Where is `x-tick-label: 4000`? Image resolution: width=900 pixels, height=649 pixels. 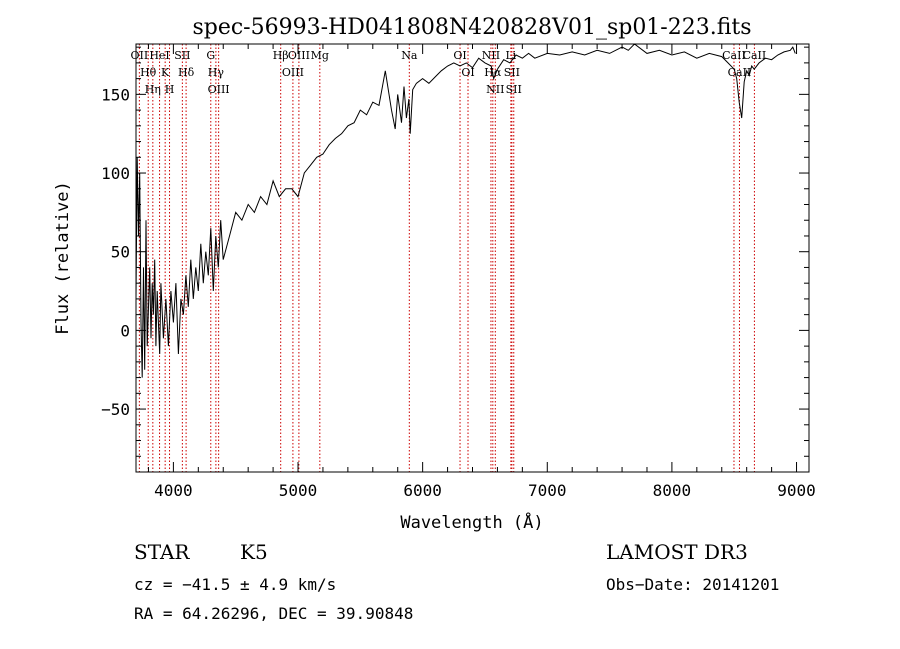
x-tick-label: 4000 is located at coordinates (173, 490).